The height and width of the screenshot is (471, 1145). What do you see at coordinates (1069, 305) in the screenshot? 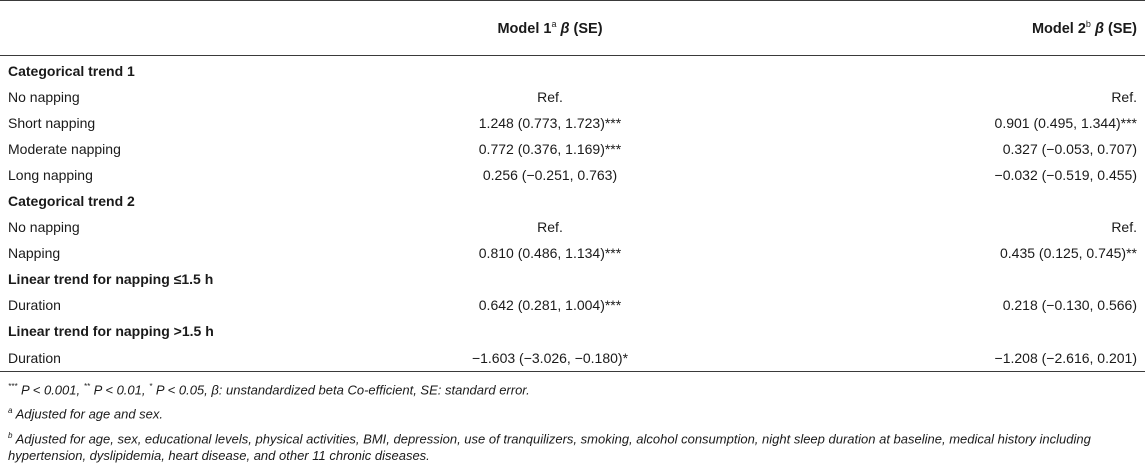
I see `model2-value: 0.218 (−0.130, 0.566)` at bounding box center [1069, 305].